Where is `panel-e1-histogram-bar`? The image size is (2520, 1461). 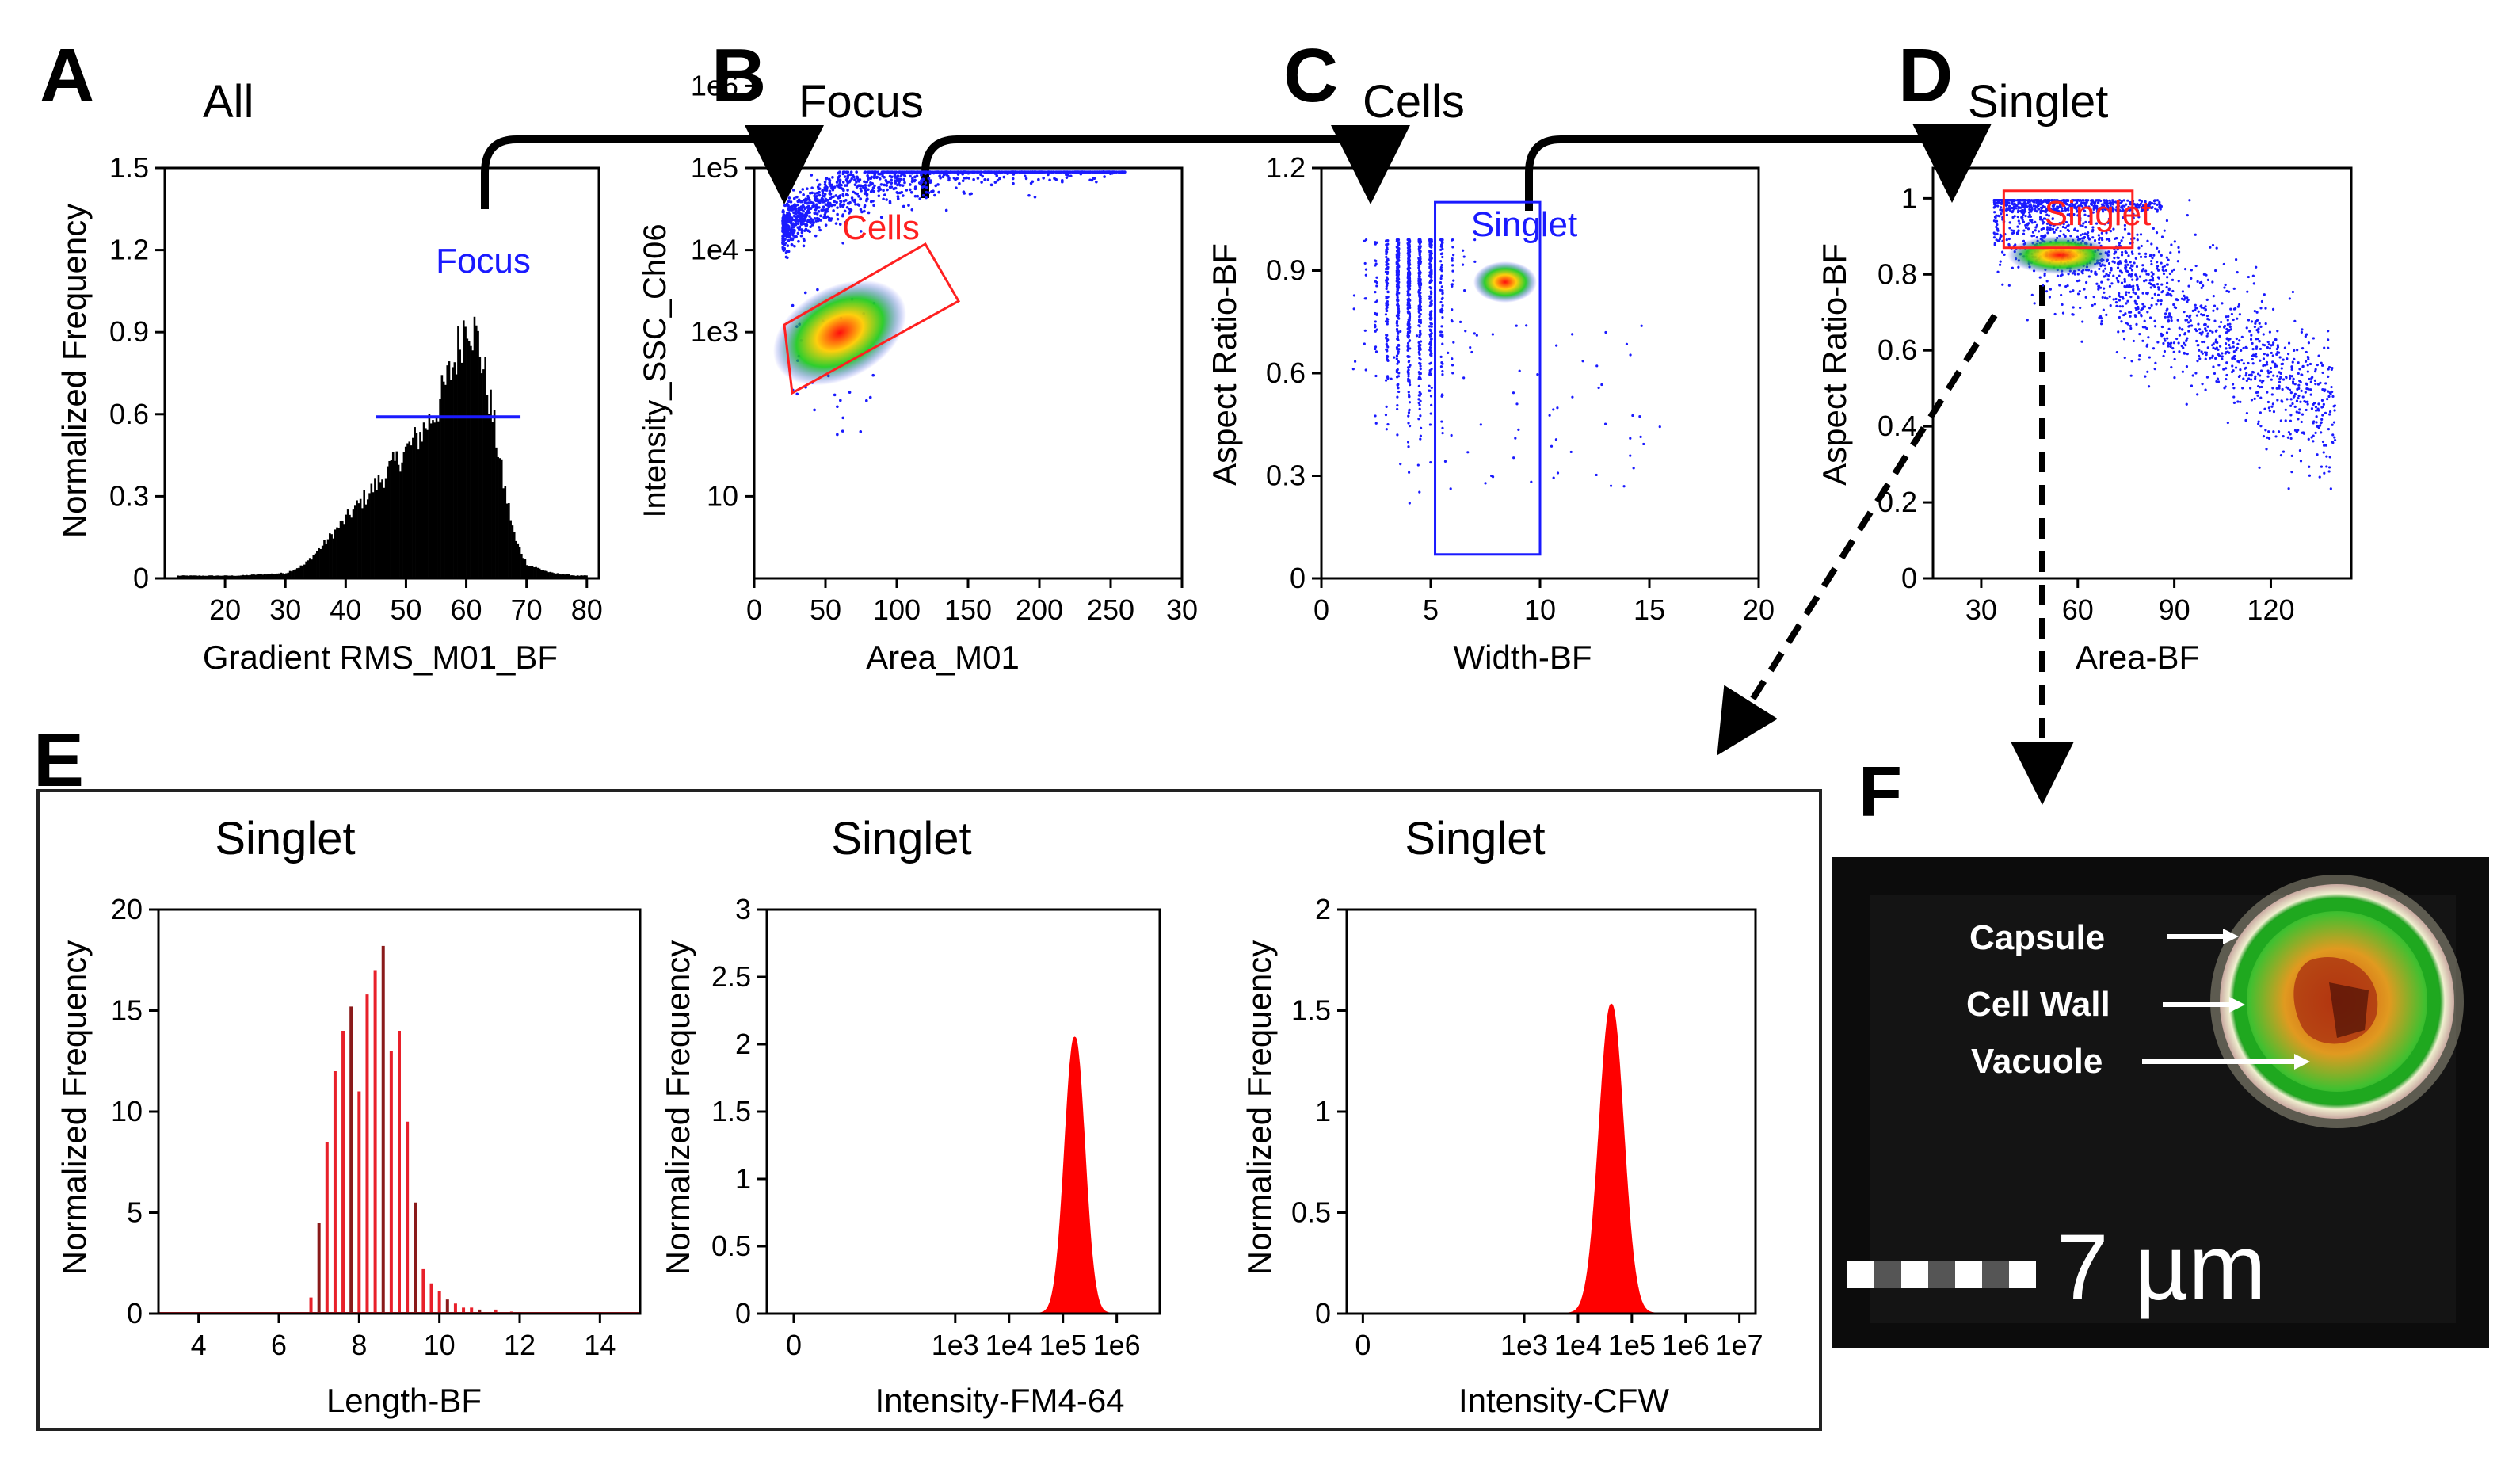
panel-e1-histogram-bar is located at coordinates (439, 1302).